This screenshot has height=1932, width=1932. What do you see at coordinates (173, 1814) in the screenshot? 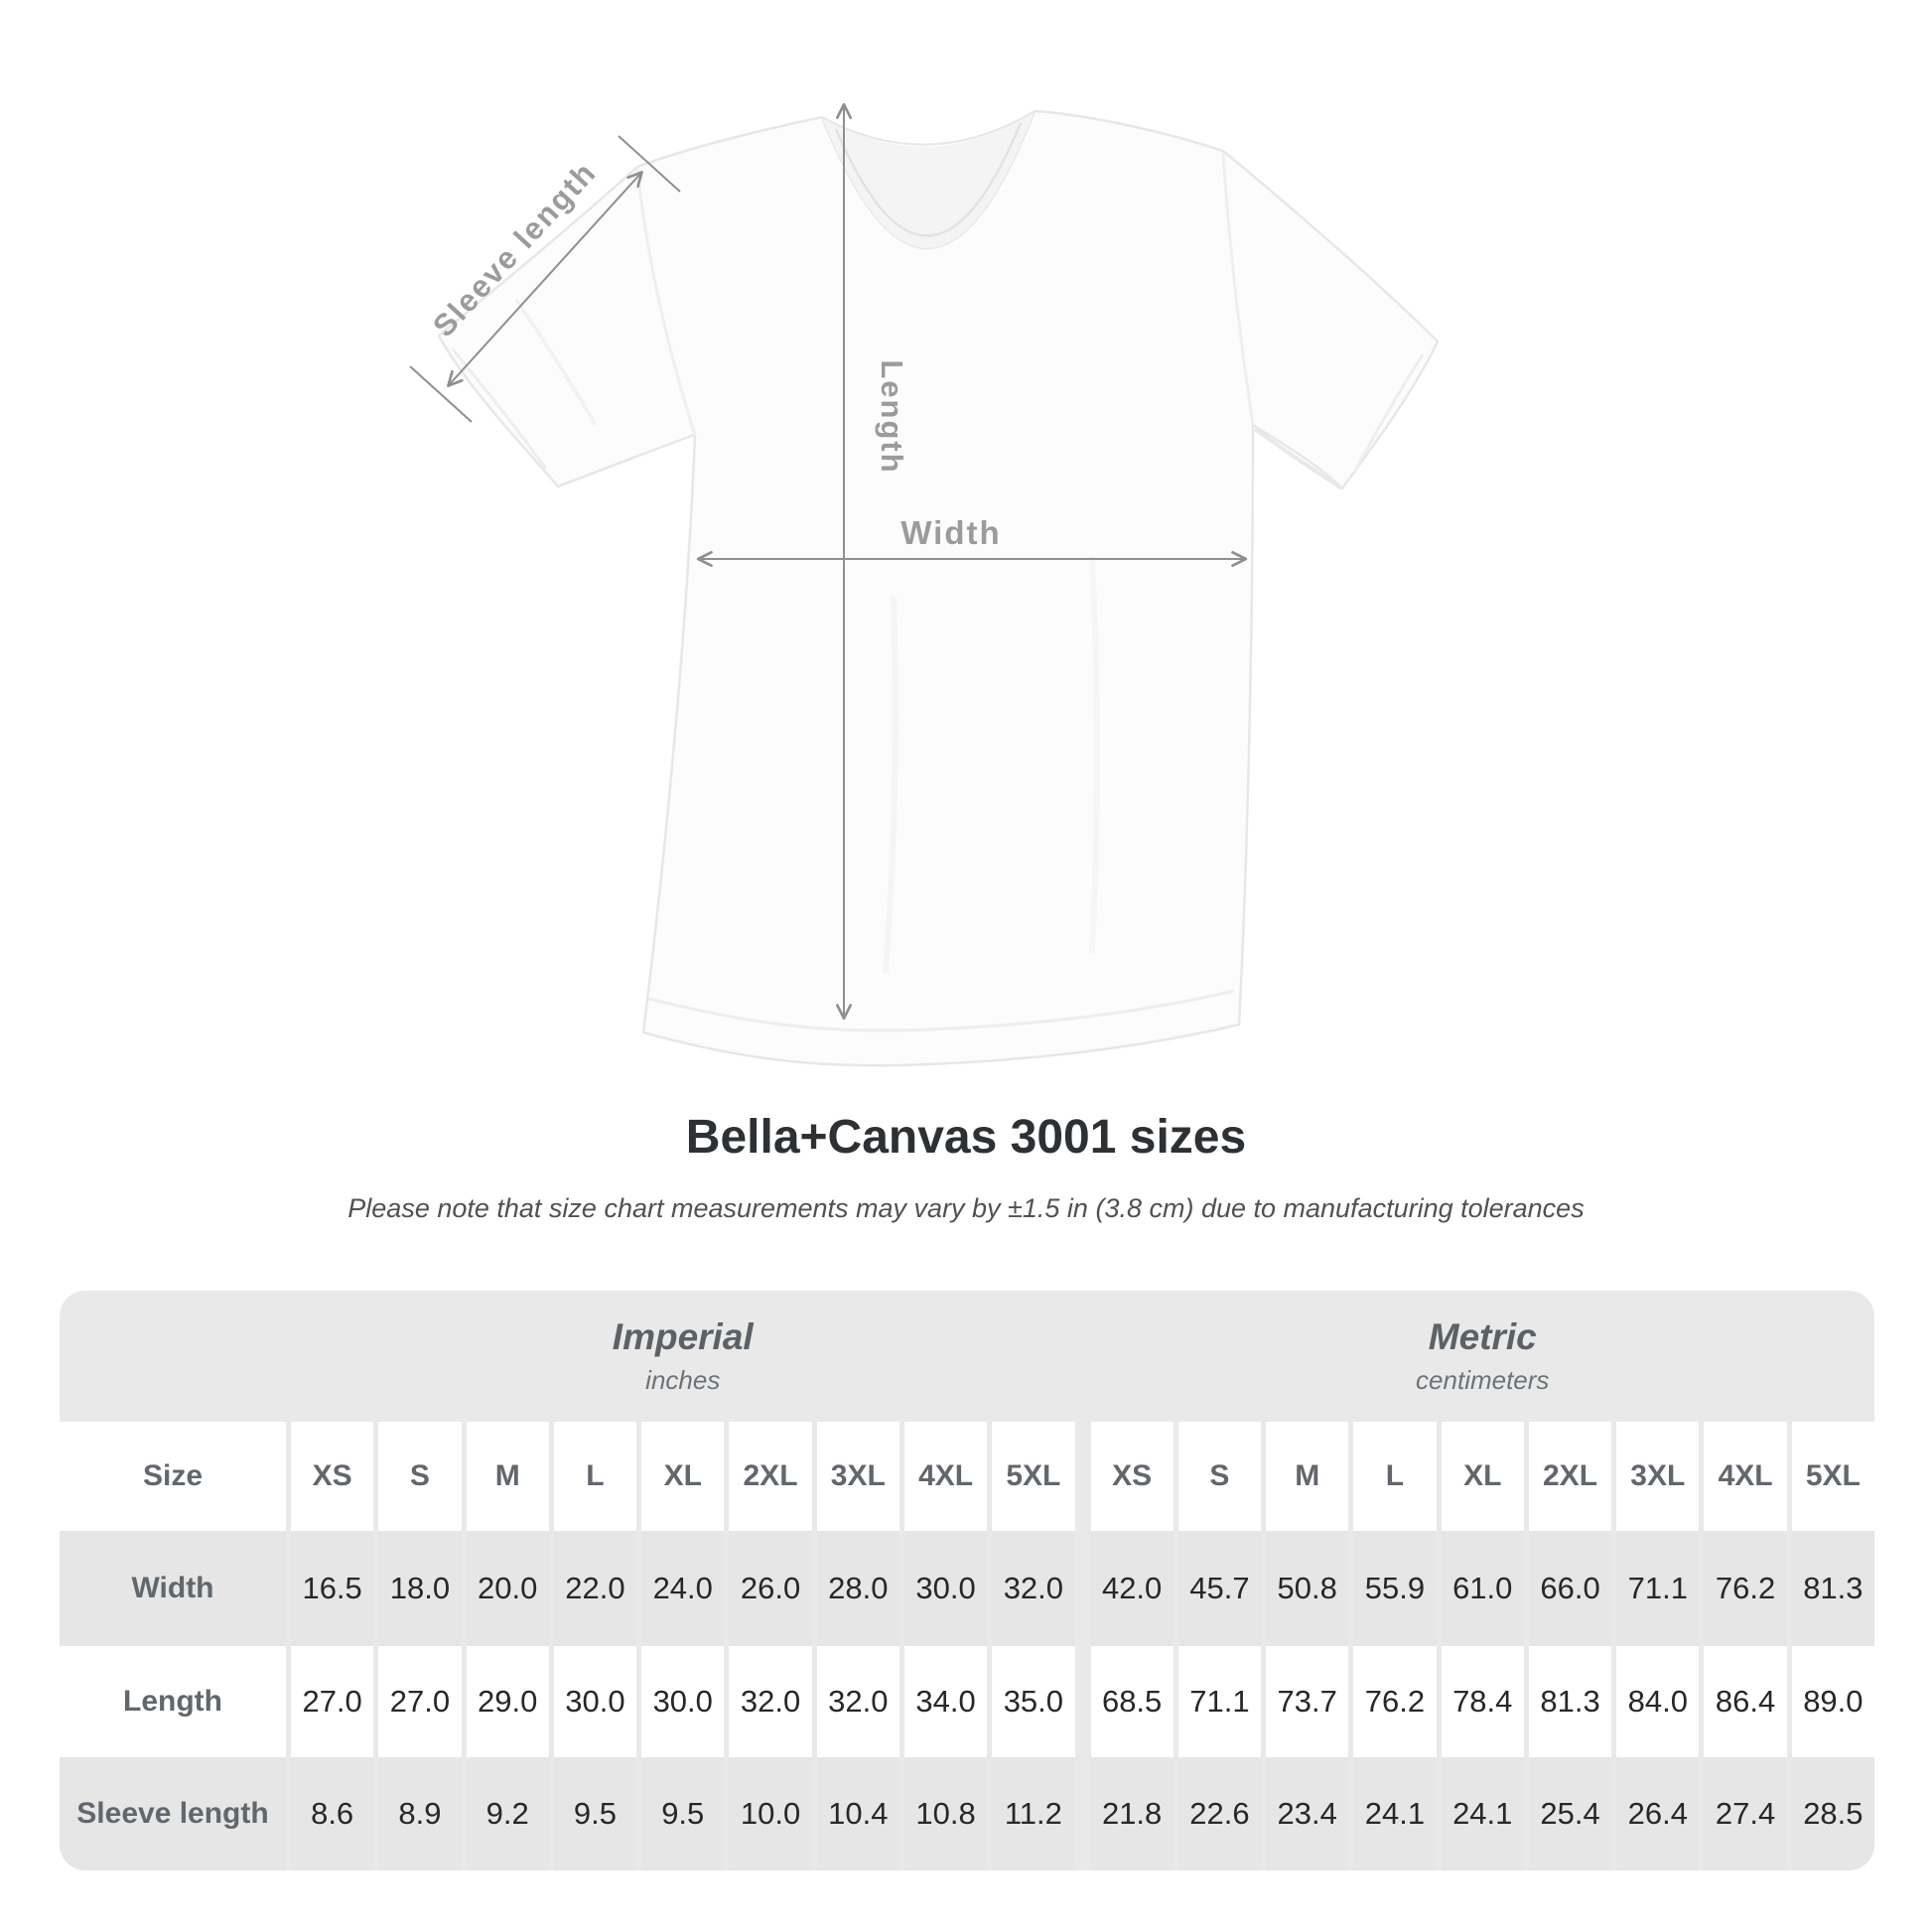
I see `row-label: Sleeve length` at bounding box center [173, 1814].